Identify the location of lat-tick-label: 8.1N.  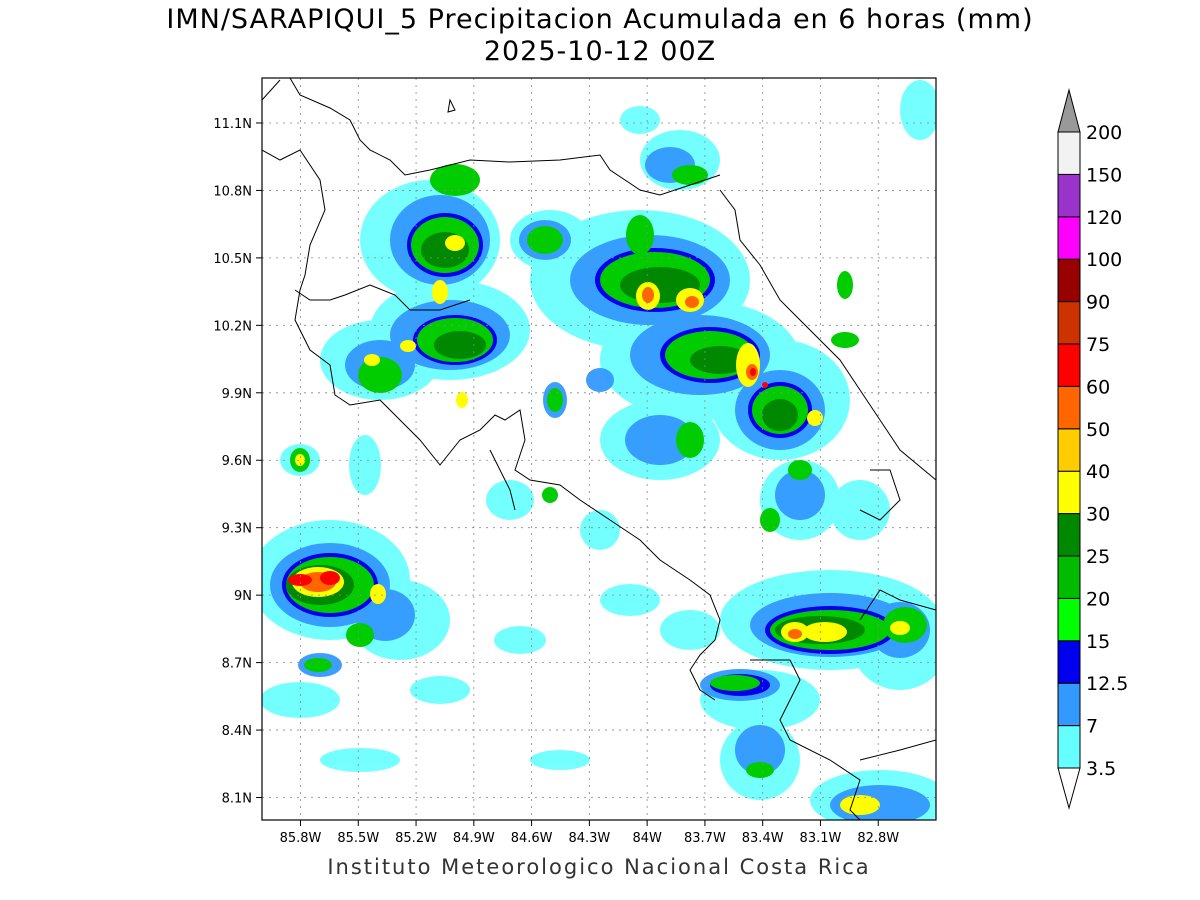
(237, 799).